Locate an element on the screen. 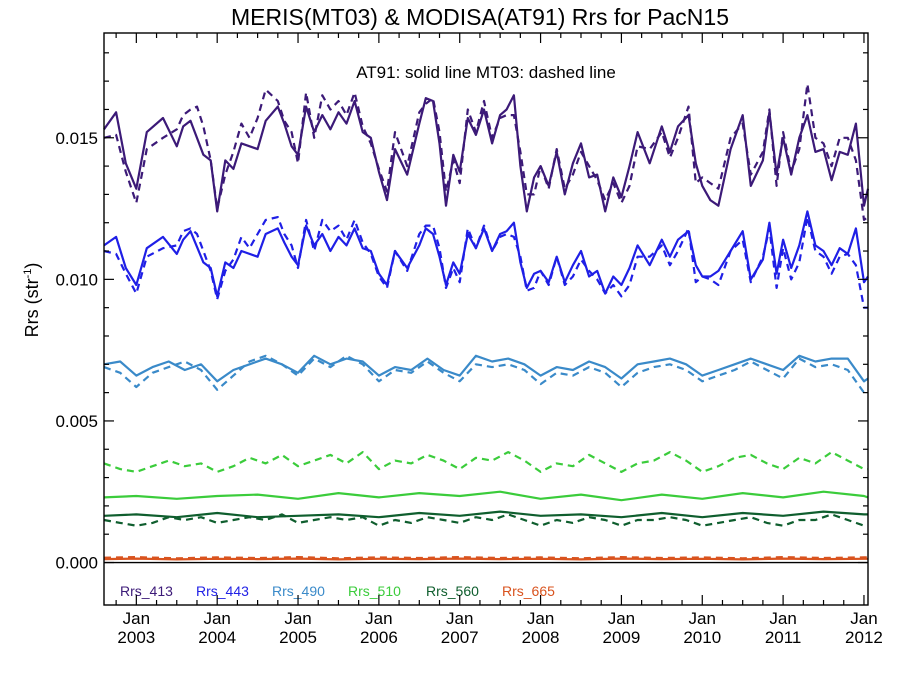  x-tick-year-3: 2006 is located at coordinates (379, 637).